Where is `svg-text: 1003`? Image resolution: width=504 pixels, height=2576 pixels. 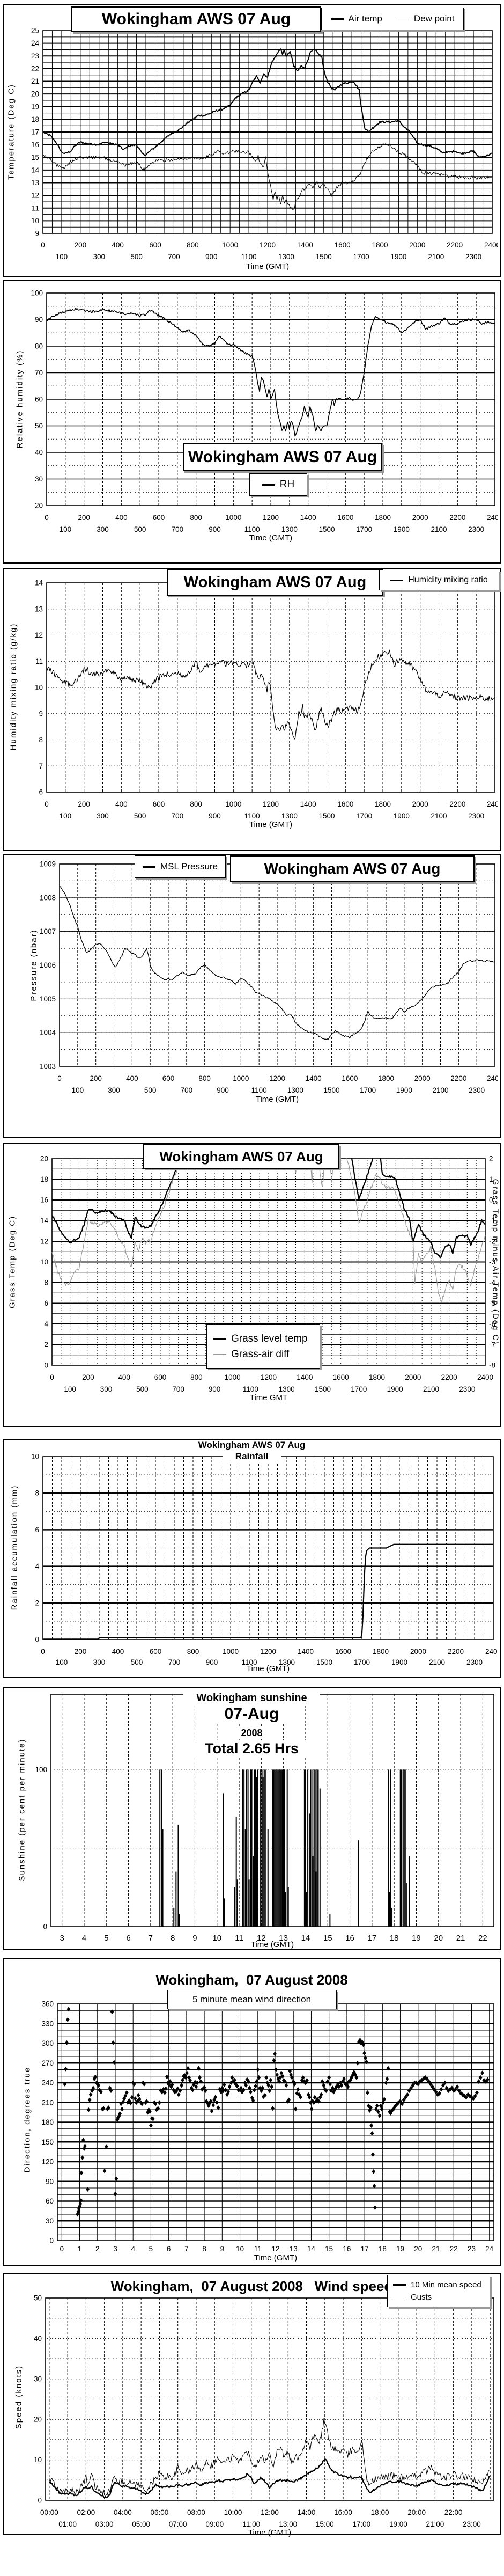
svg-text: 1003 is located at coordinates (48, 1067).